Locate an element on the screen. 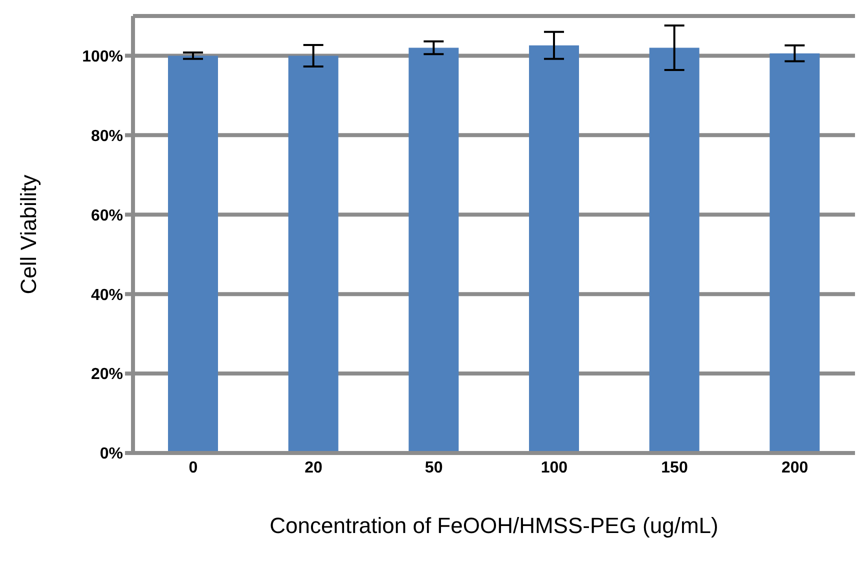 The image size is (863, 571). x-tick-label: 150 is located at coordinates (674, 467).